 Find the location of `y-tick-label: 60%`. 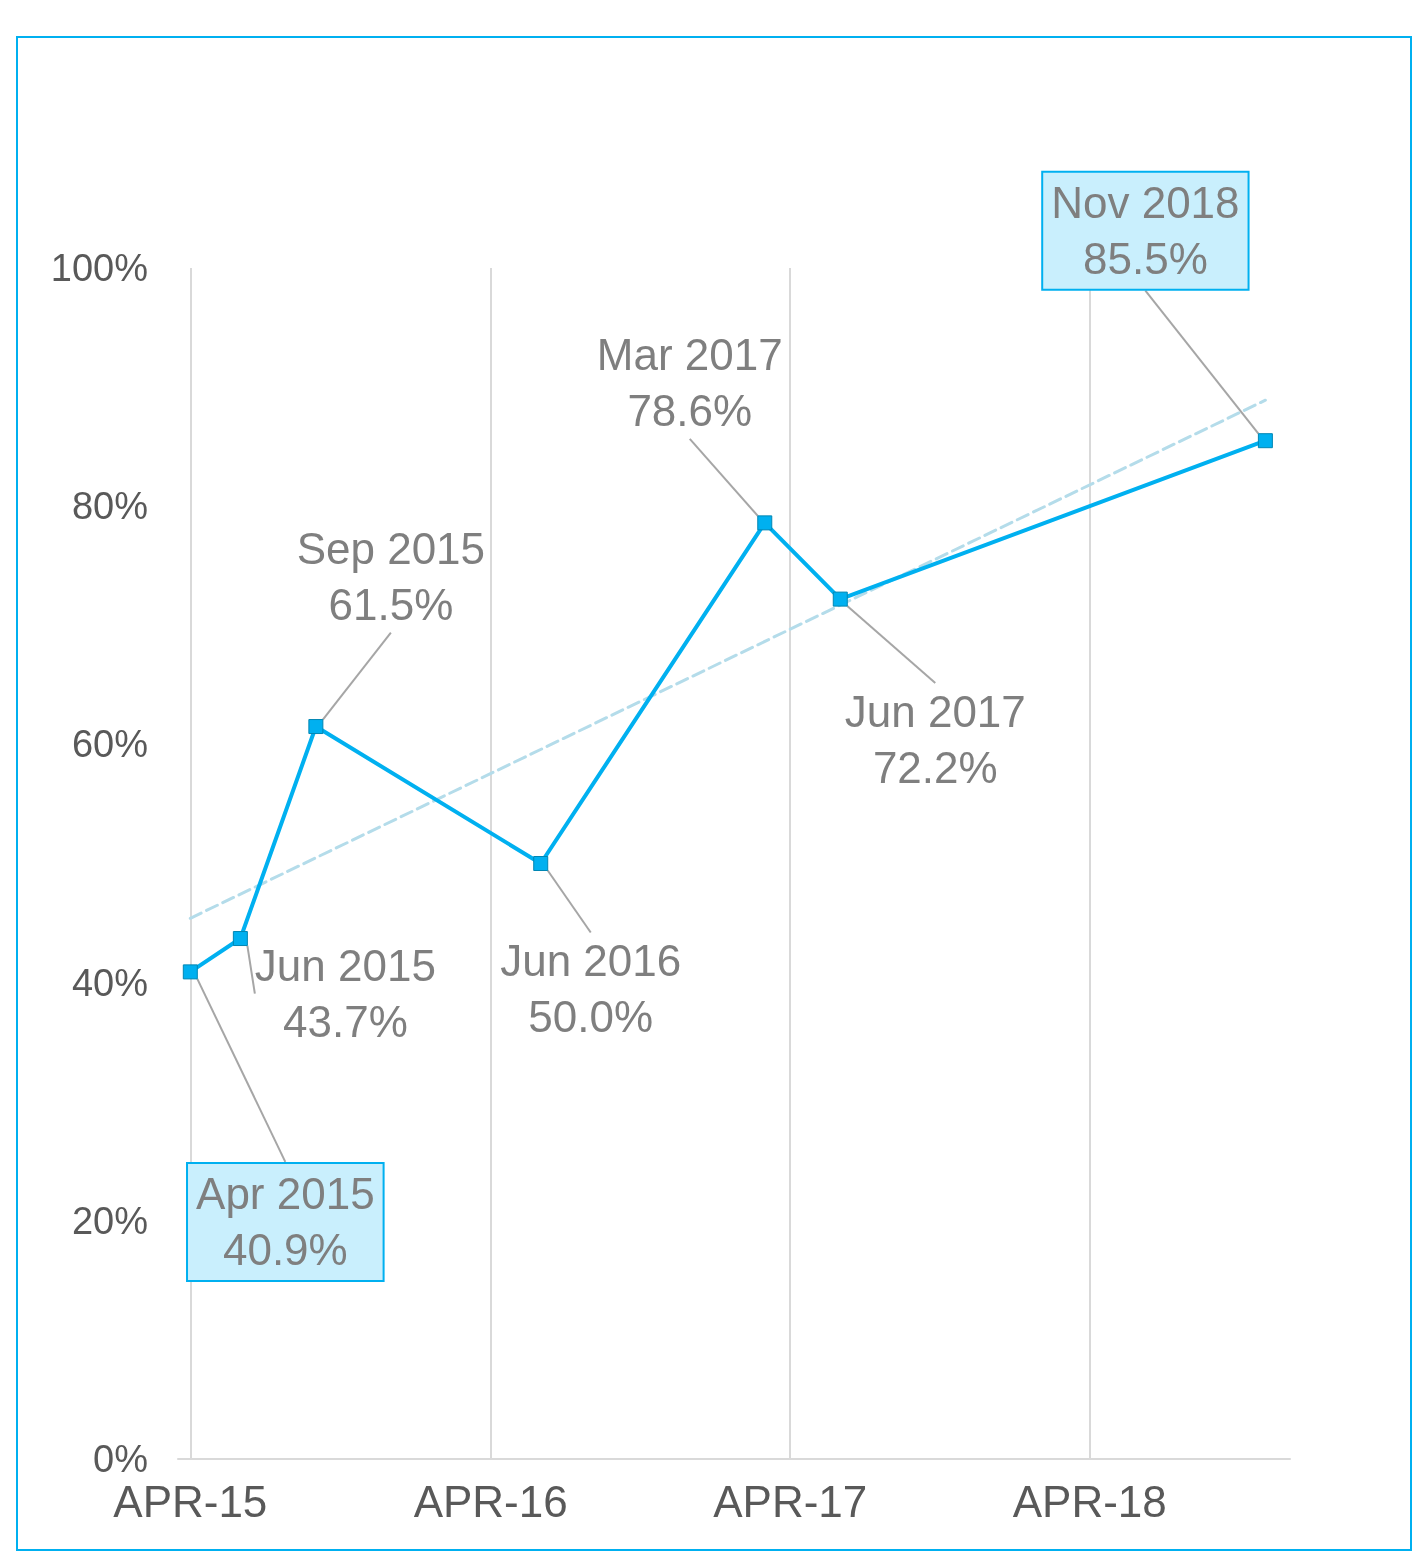

y-tick-label: 60% is located at coordinates (109, 744).